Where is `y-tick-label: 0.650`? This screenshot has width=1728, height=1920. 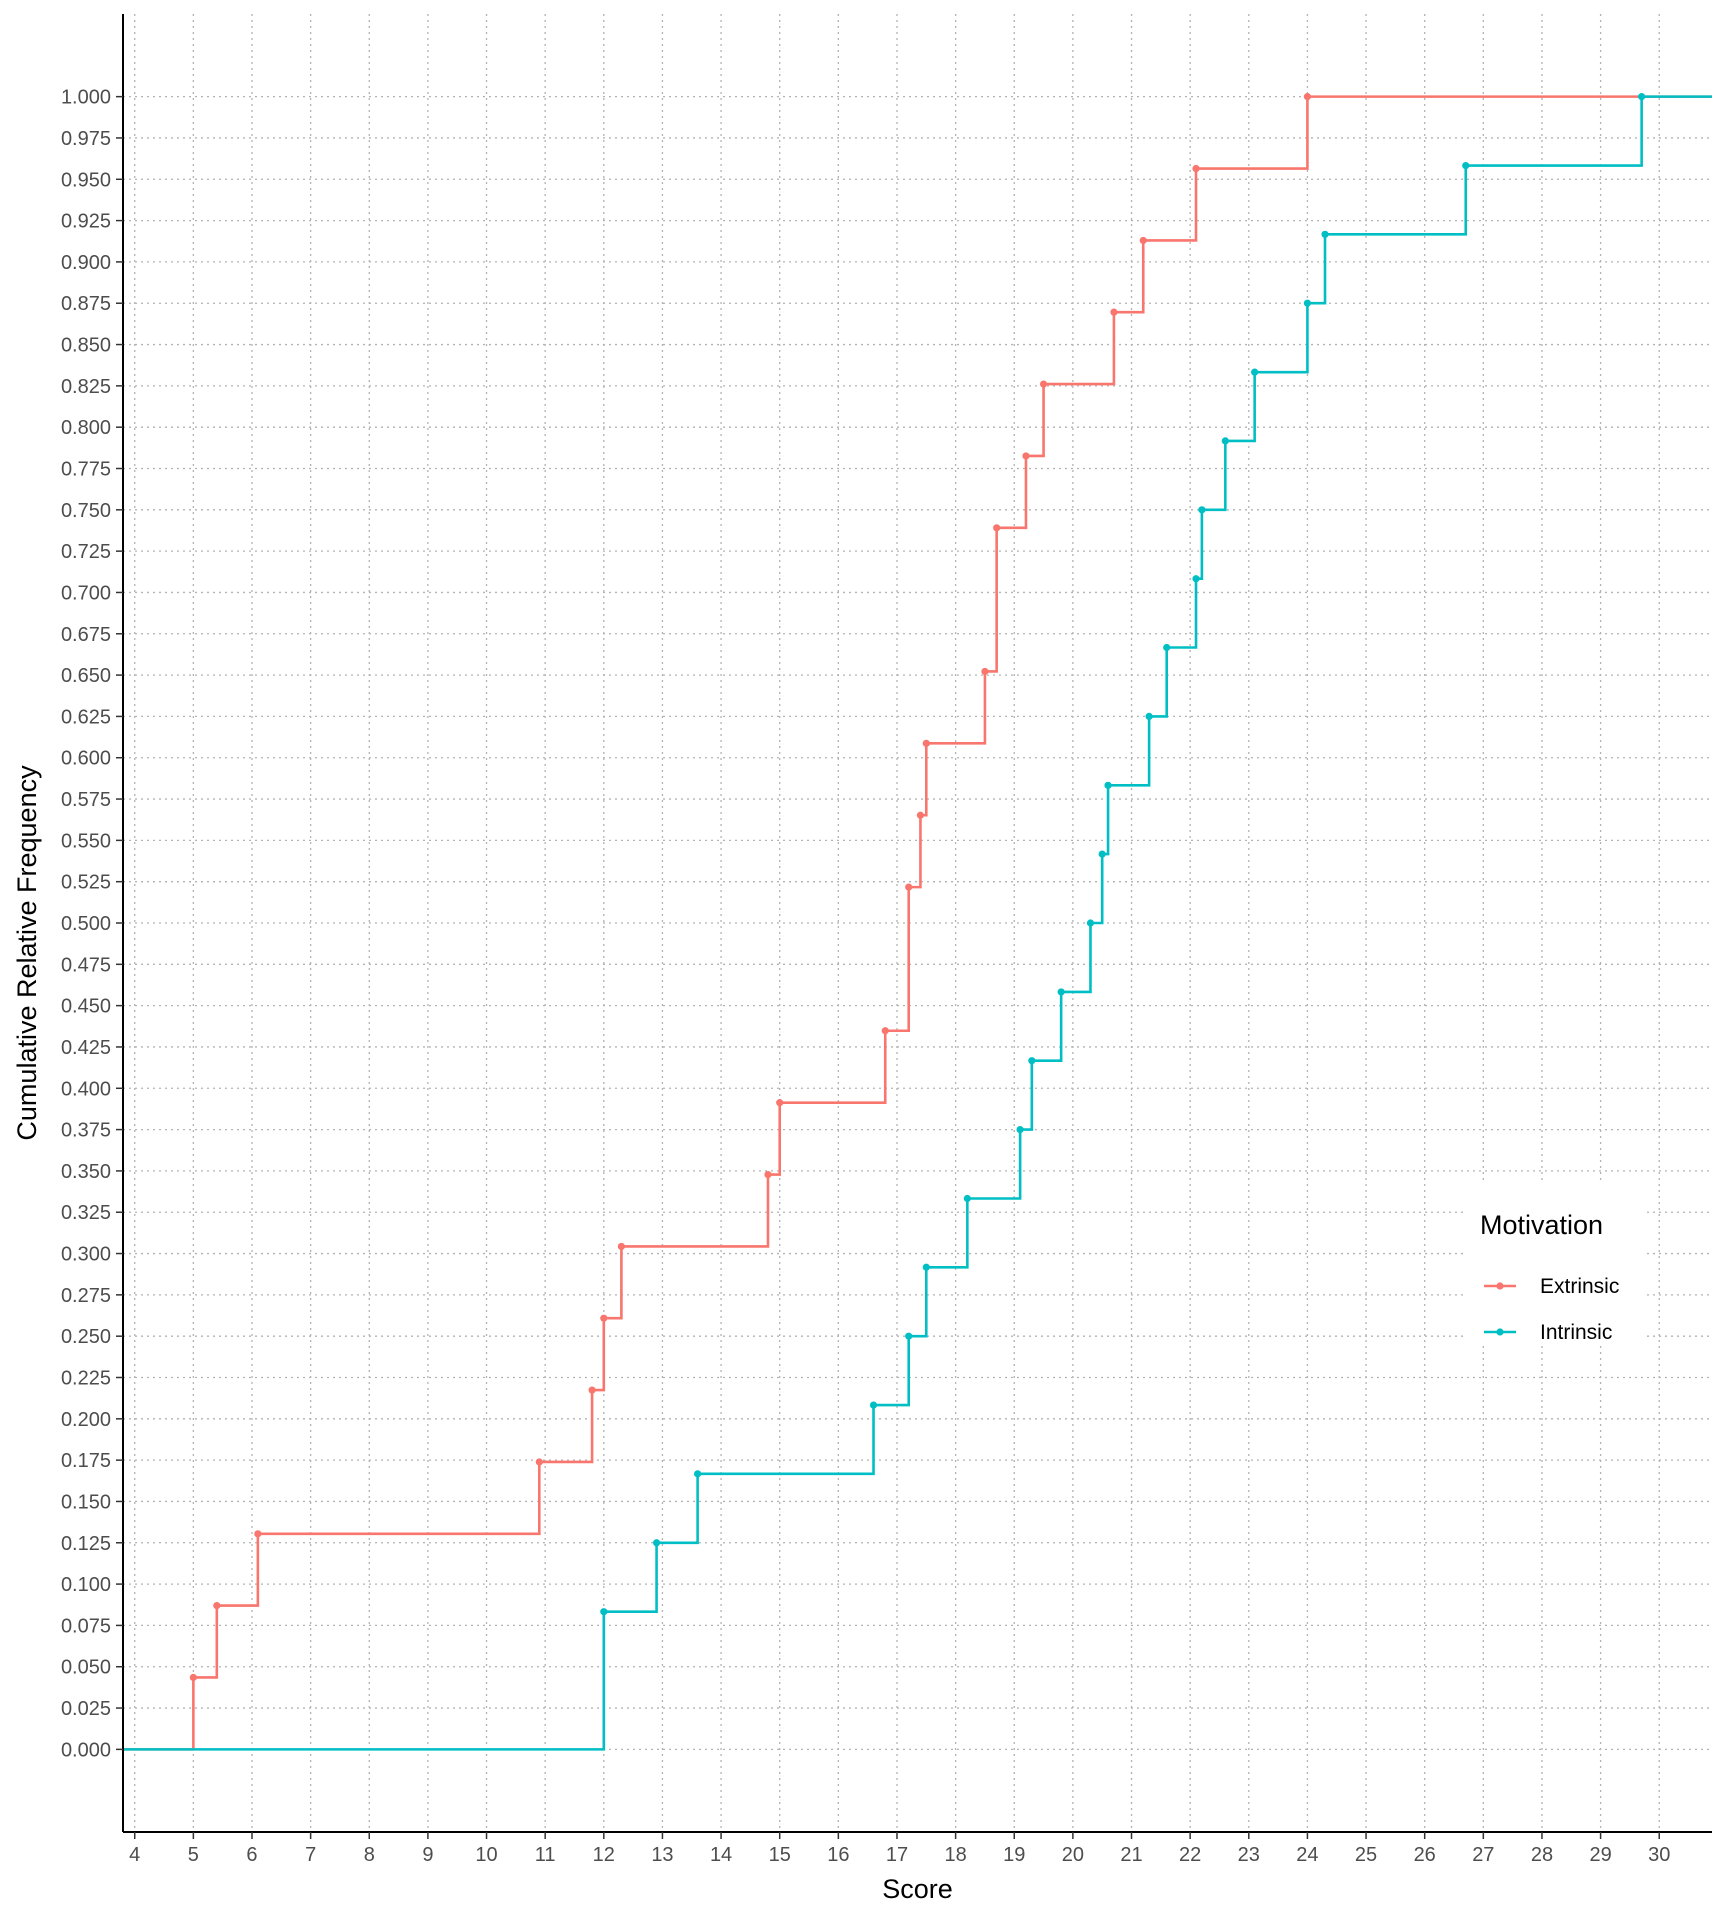 y-tick-label: 0.650 is located at coordinates (86, 676).